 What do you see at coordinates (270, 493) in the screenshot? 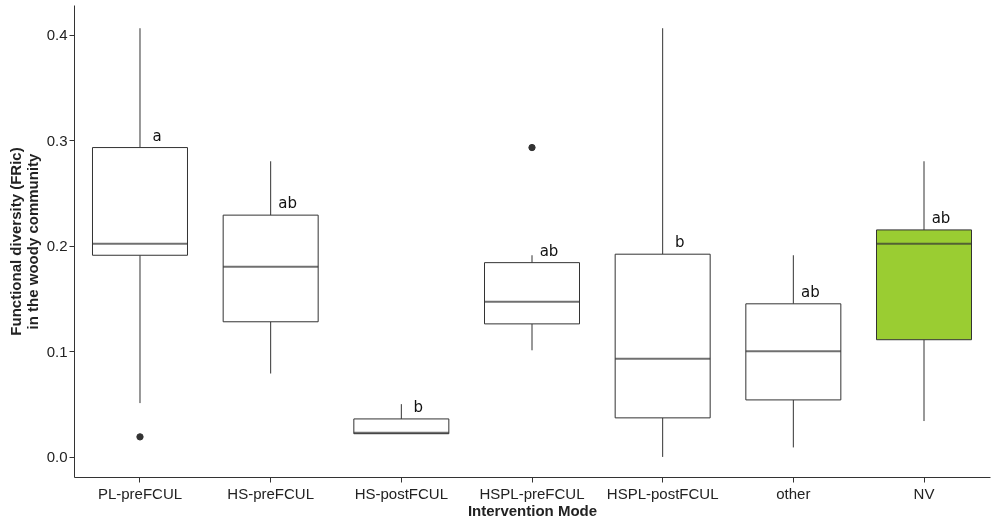
I see `x-tick-label: HS-preFCUL` at bounding box center [270, 493].